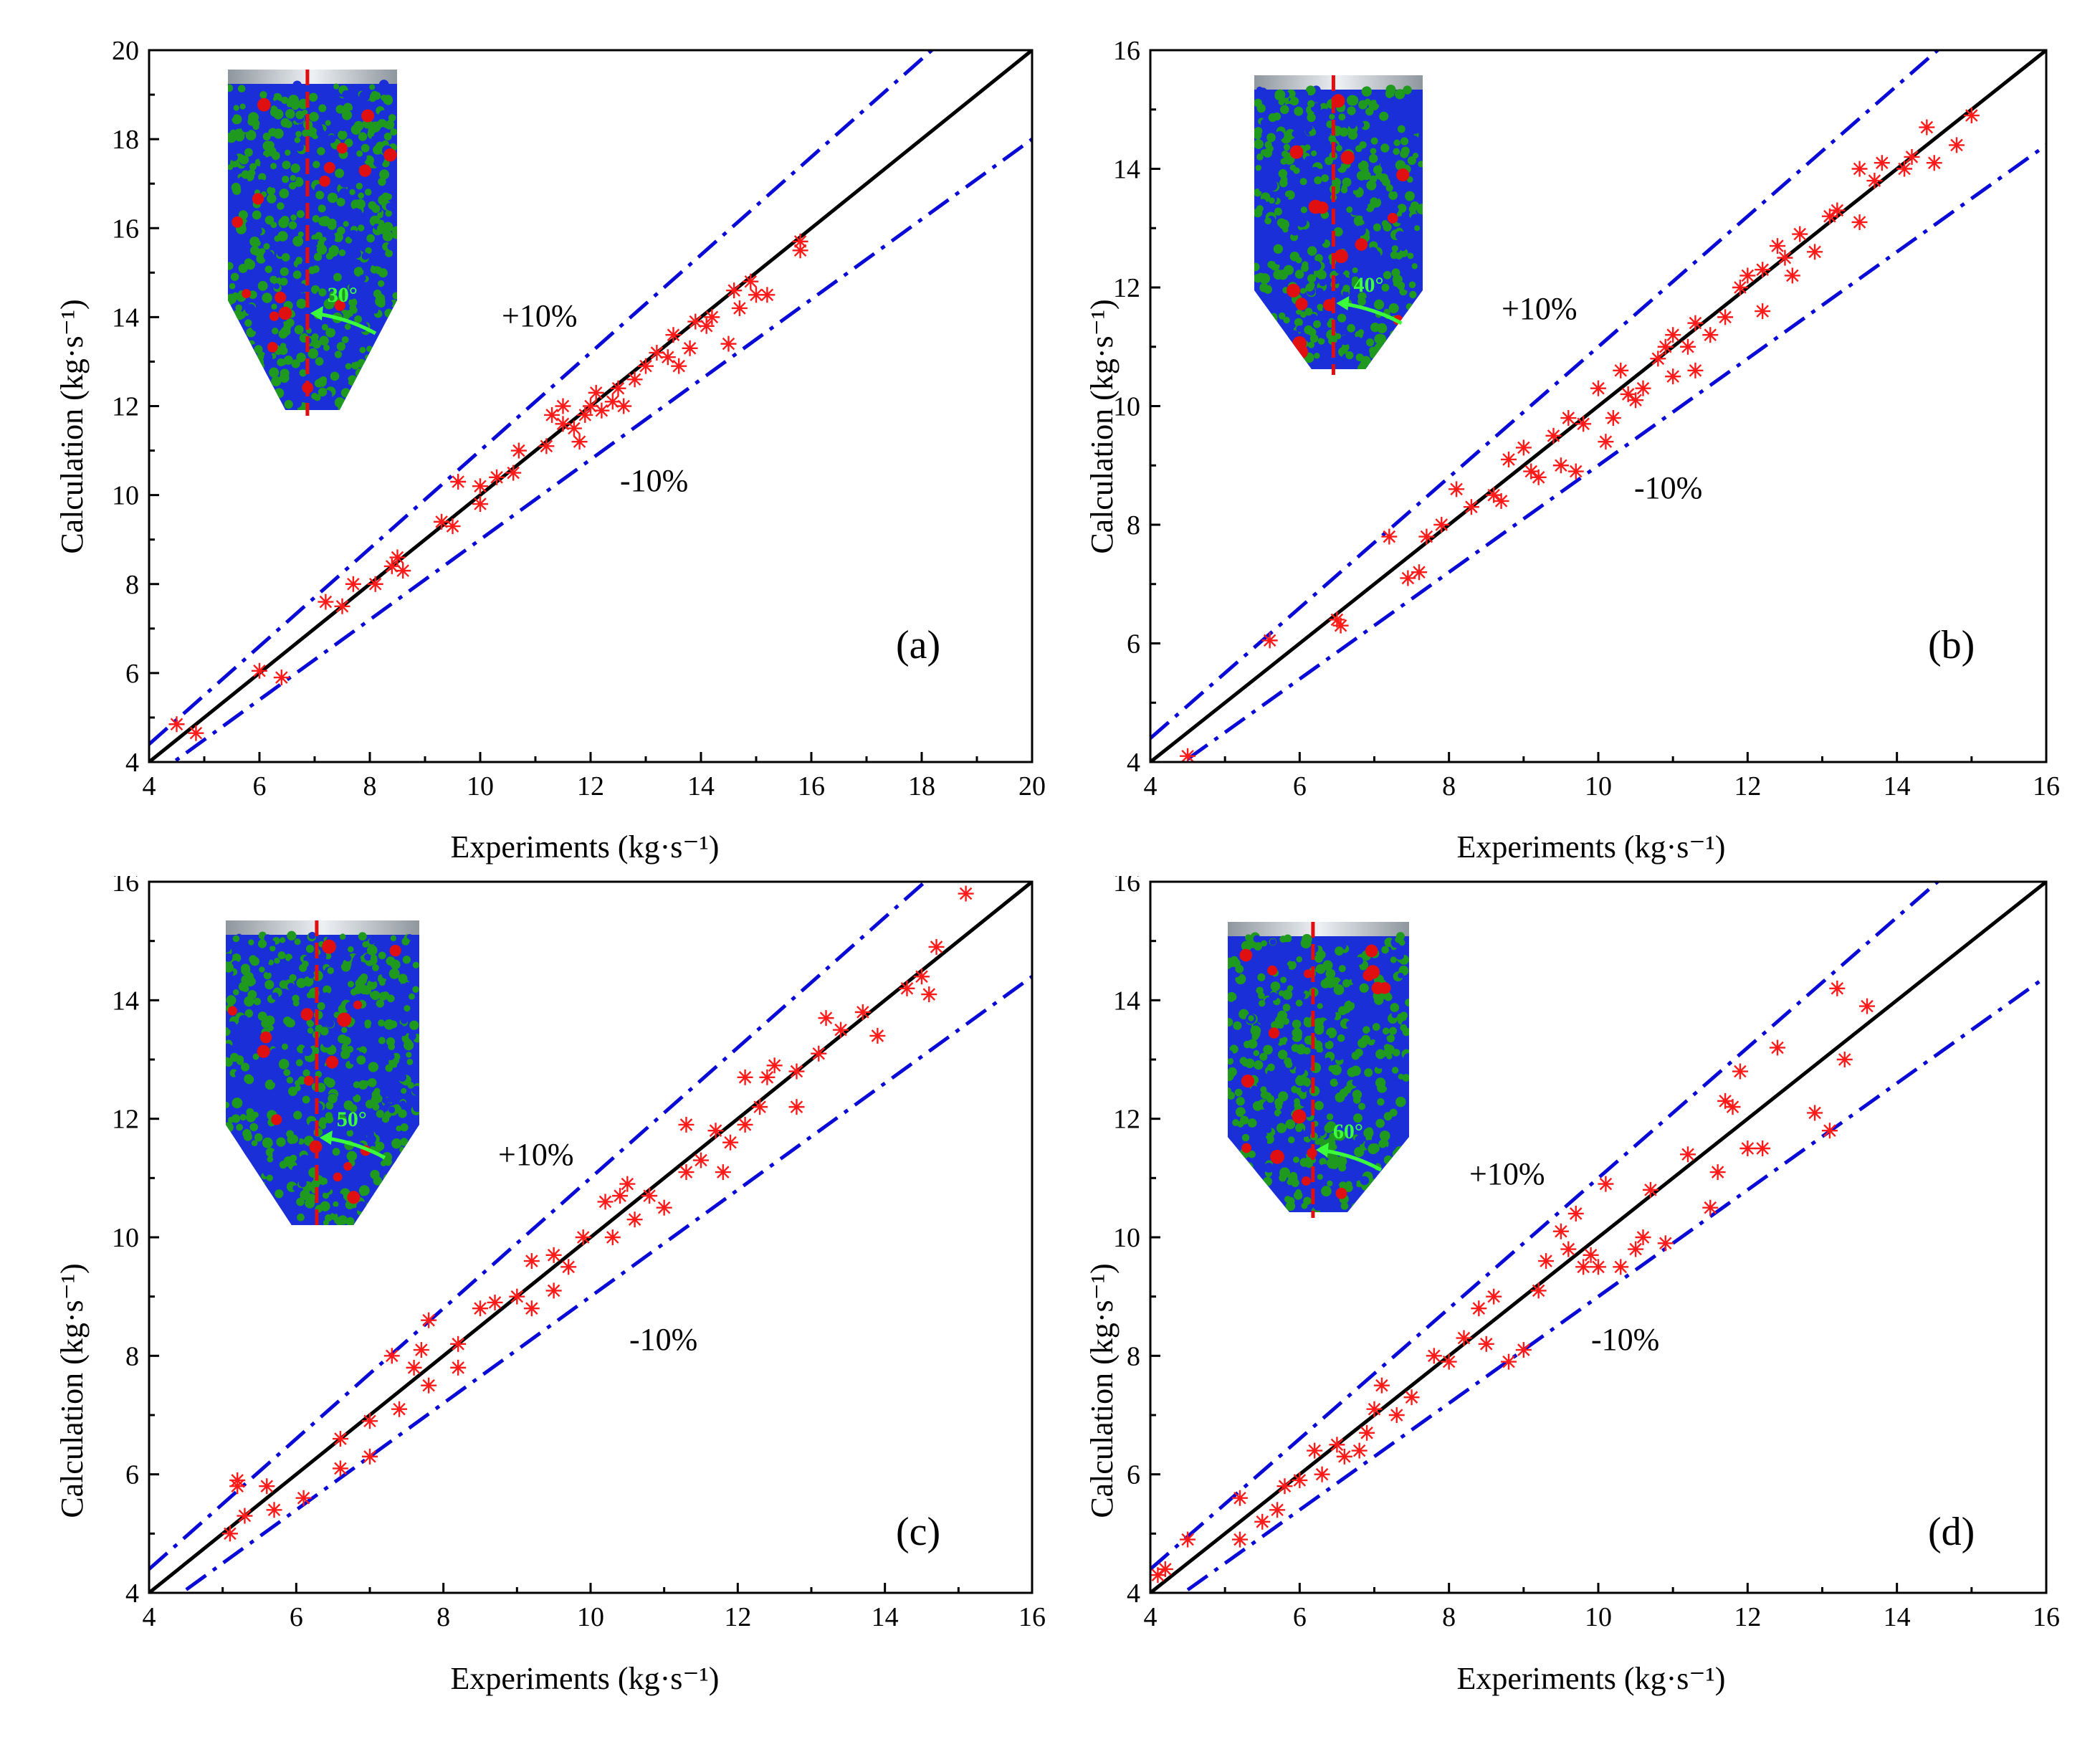 This screenshot has width=2100, height=1752. Describe the element at coordinates (352, 1119) in the screenshot. I see `inset-angle-label: 50°` at that location.